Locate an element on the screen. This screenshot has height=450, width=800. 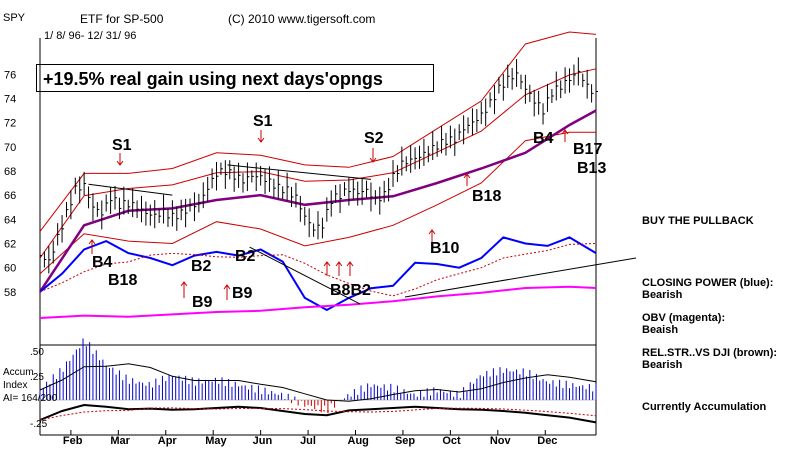
closing-power is located at coordinates (318, 274).